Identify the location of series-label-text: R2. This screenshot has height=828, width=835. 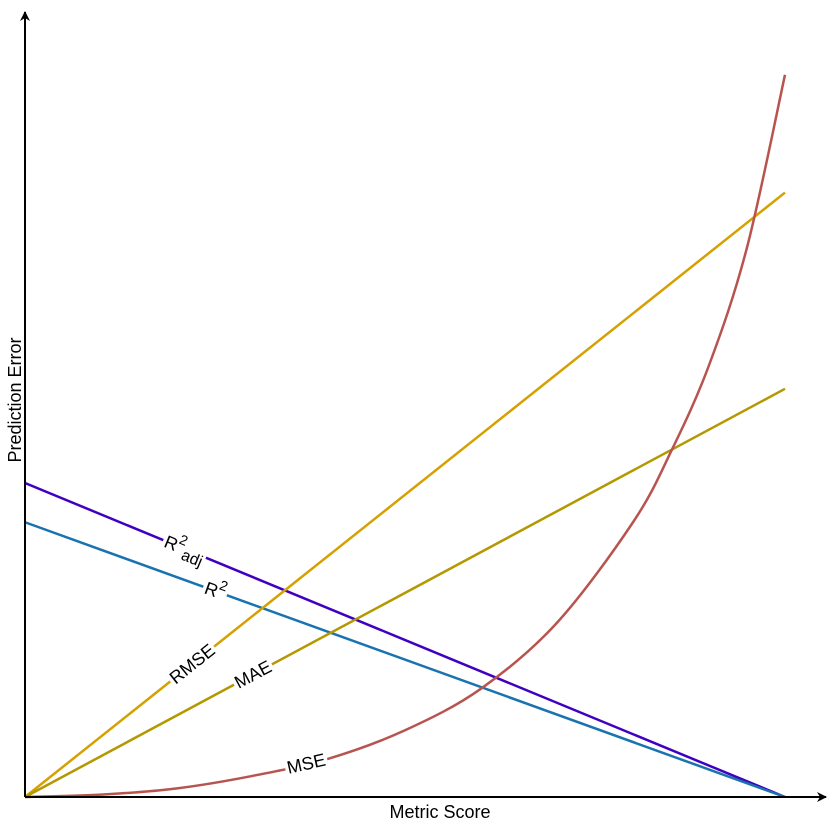
(216, 588).